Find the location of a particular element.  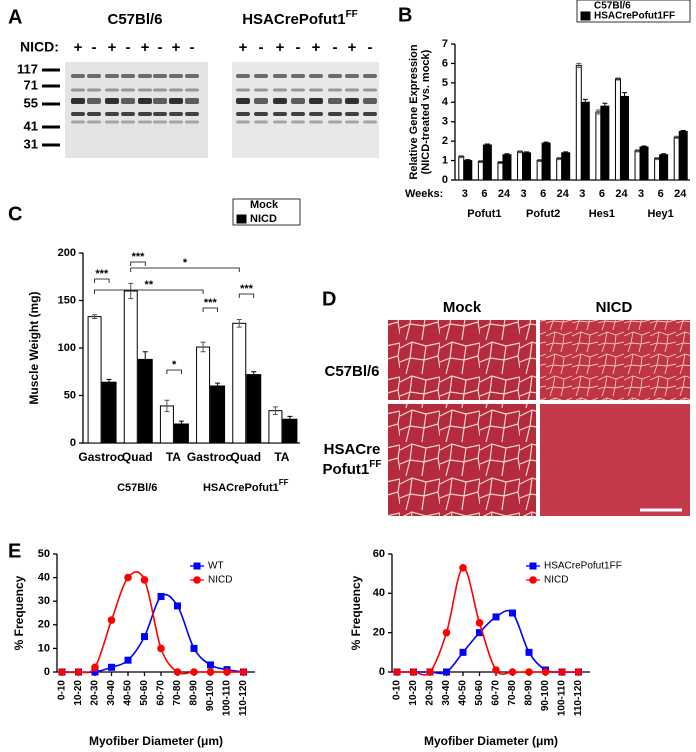

y-tick-label: 6 is located at coordinates (445, 63).